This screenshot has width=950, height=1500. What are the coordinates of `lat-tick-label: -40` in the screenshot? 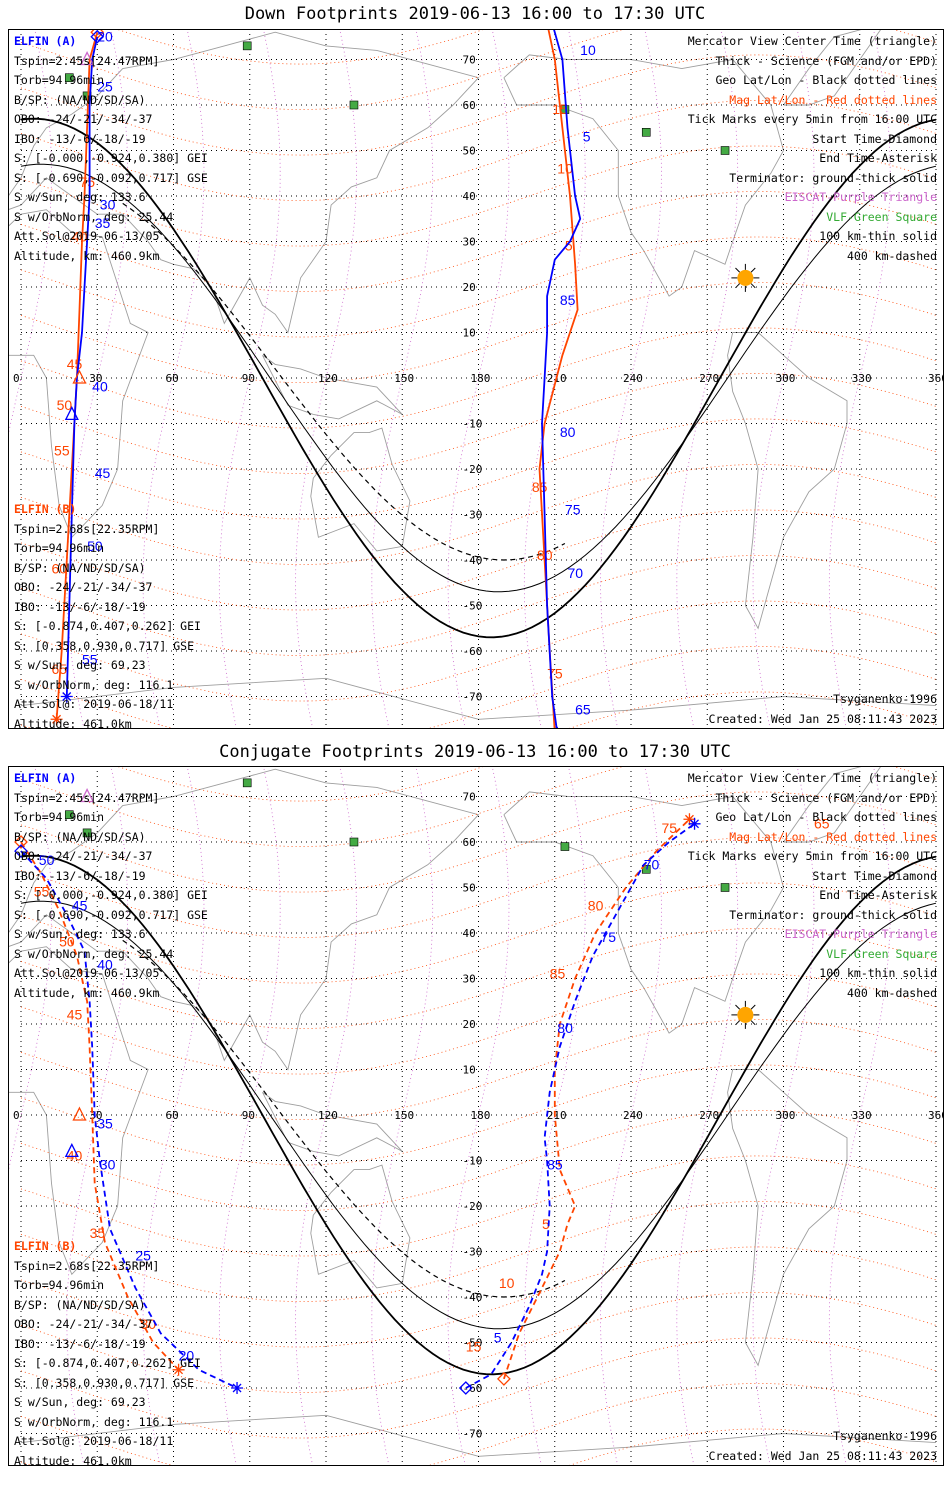 It's located at (473, 560).